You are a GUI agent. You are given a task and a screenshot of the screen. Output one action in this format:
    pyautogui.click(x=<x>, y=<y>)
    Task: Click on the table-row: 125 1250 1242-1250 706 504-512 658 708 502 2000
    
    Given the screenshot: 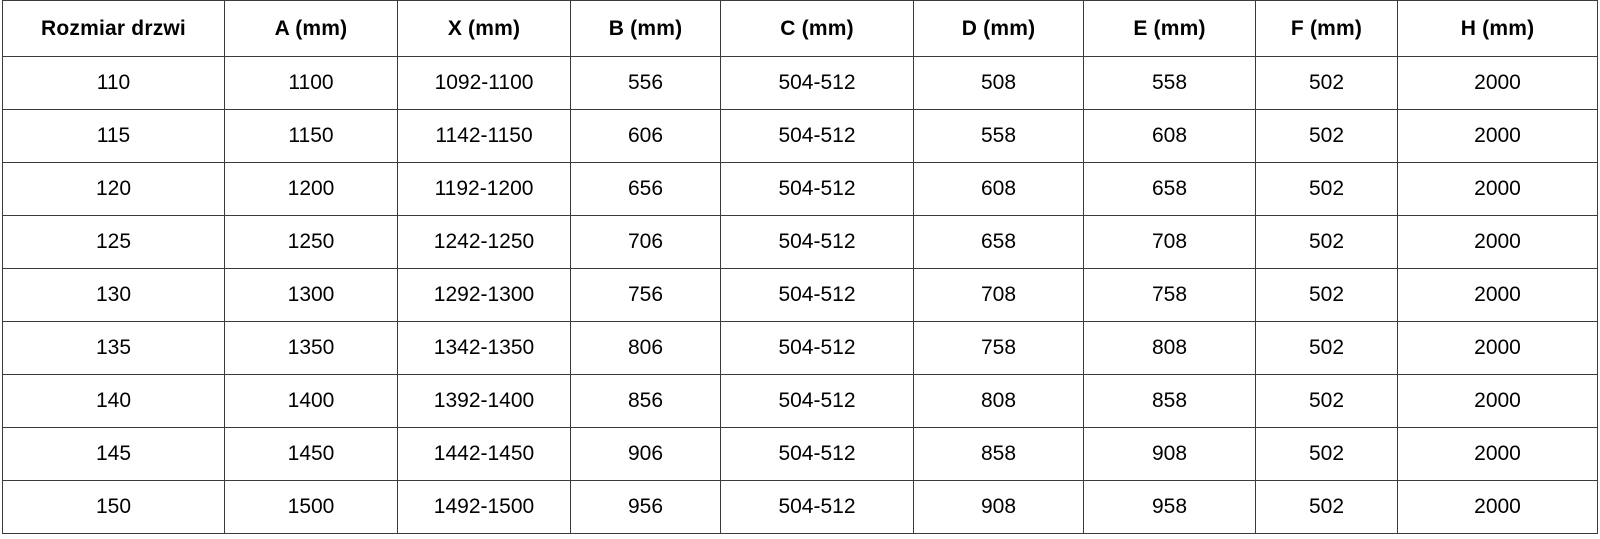 What is the action you would take?
    pyautogui.click(x=800, y=242)
    